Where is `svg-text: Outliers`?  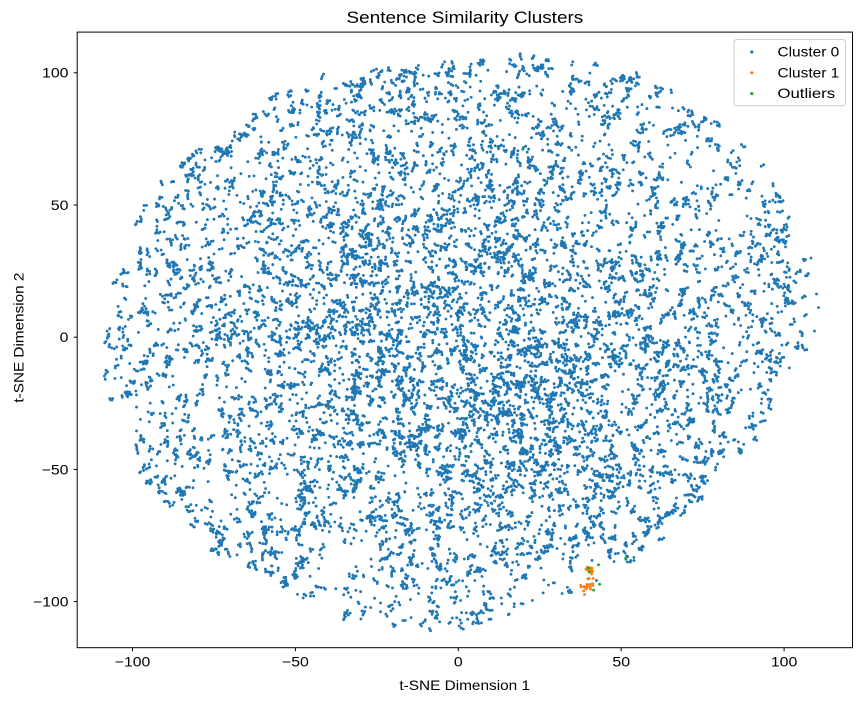
svg-text: Outliers is located at coordinates (807, 93).